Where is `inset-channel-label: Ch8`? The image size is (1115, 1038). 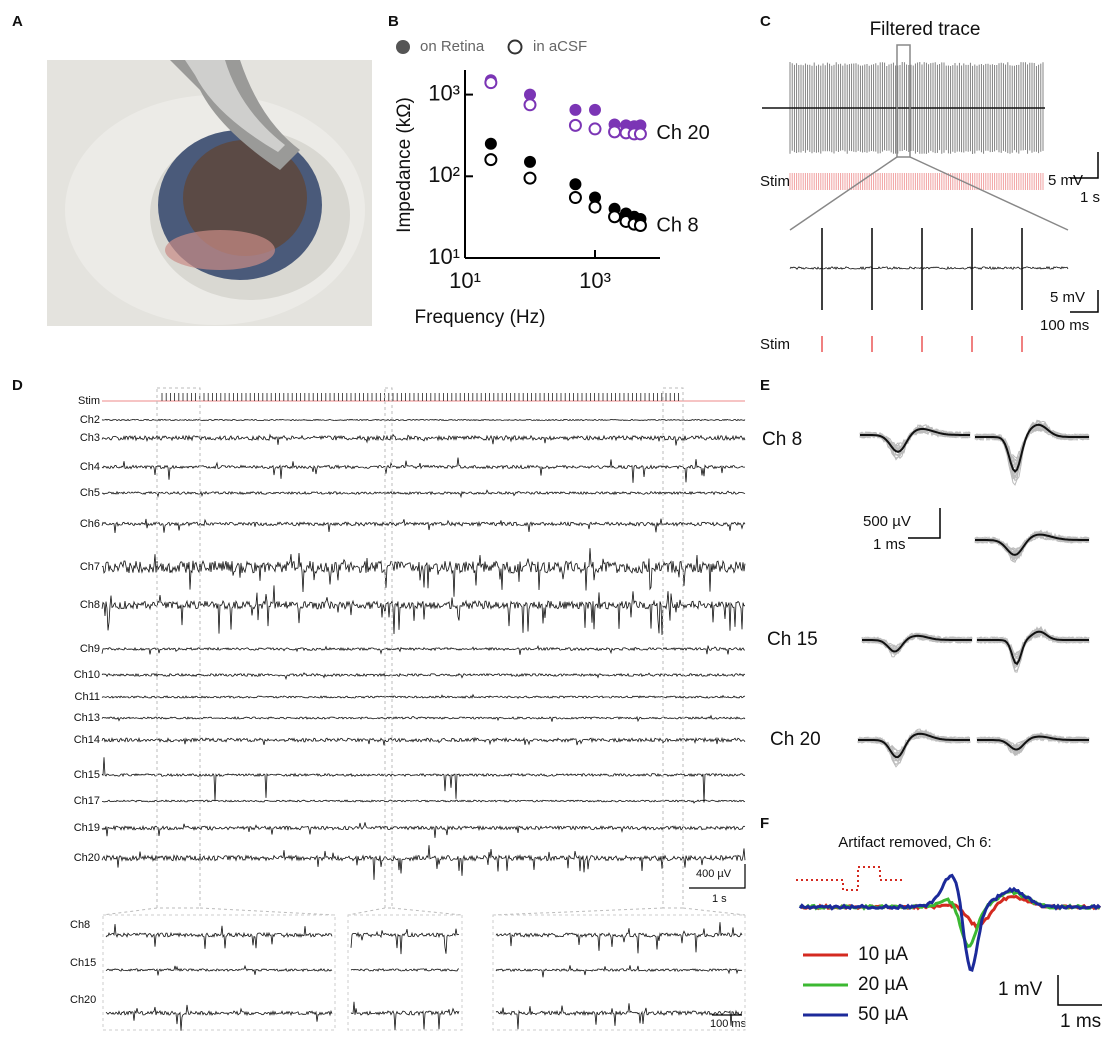 inset-channel-label: Ch8 is located at coordinates (80, 925).